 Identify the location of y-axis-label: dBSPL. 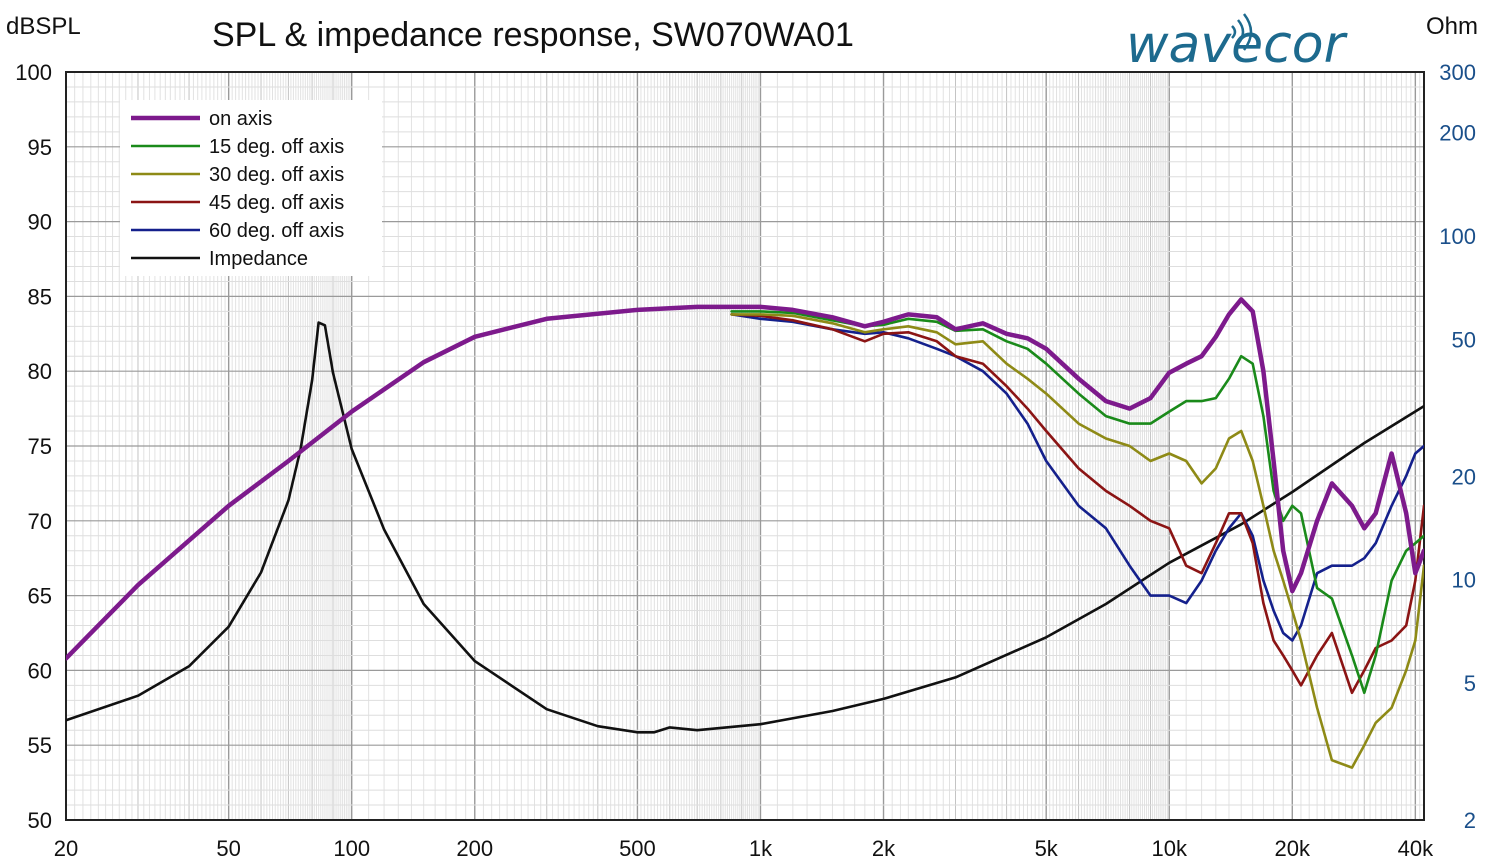
(43, 26).